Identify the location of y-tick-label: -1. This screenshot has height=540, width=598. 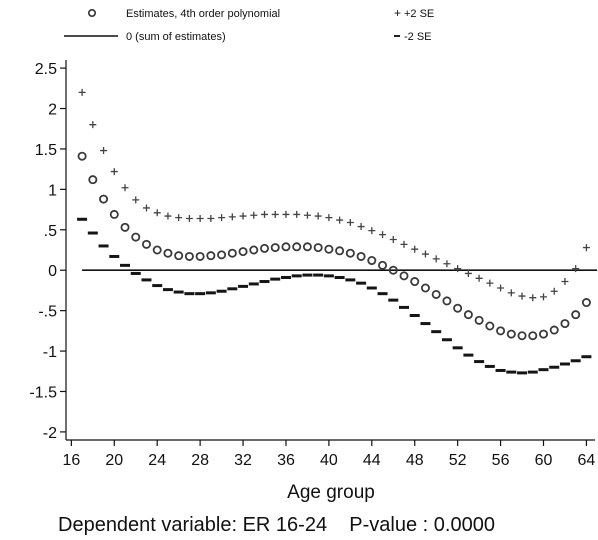
(50, 352).